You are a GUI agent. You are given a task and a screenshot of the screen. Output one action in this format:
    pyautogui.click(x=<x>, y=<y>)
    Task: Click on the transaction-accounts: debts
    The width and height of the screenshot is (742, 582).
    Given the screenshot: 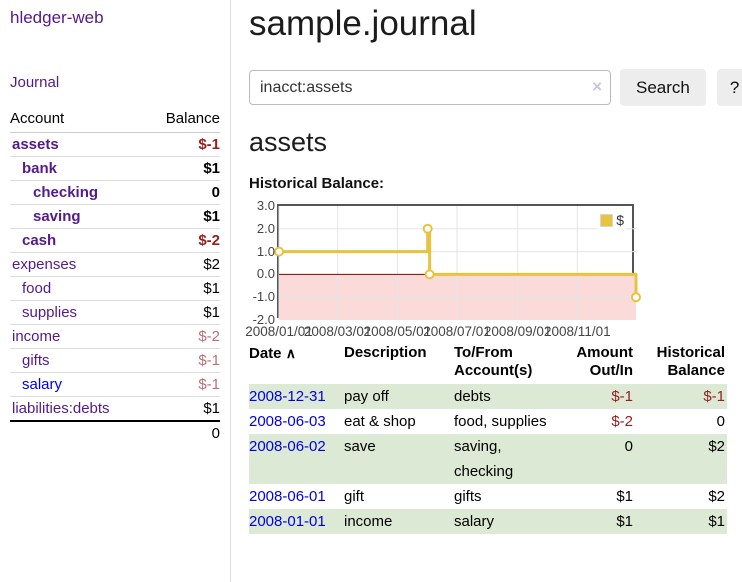 What is the action you would take?
    pyautogui.click(x=472, y=396)
    